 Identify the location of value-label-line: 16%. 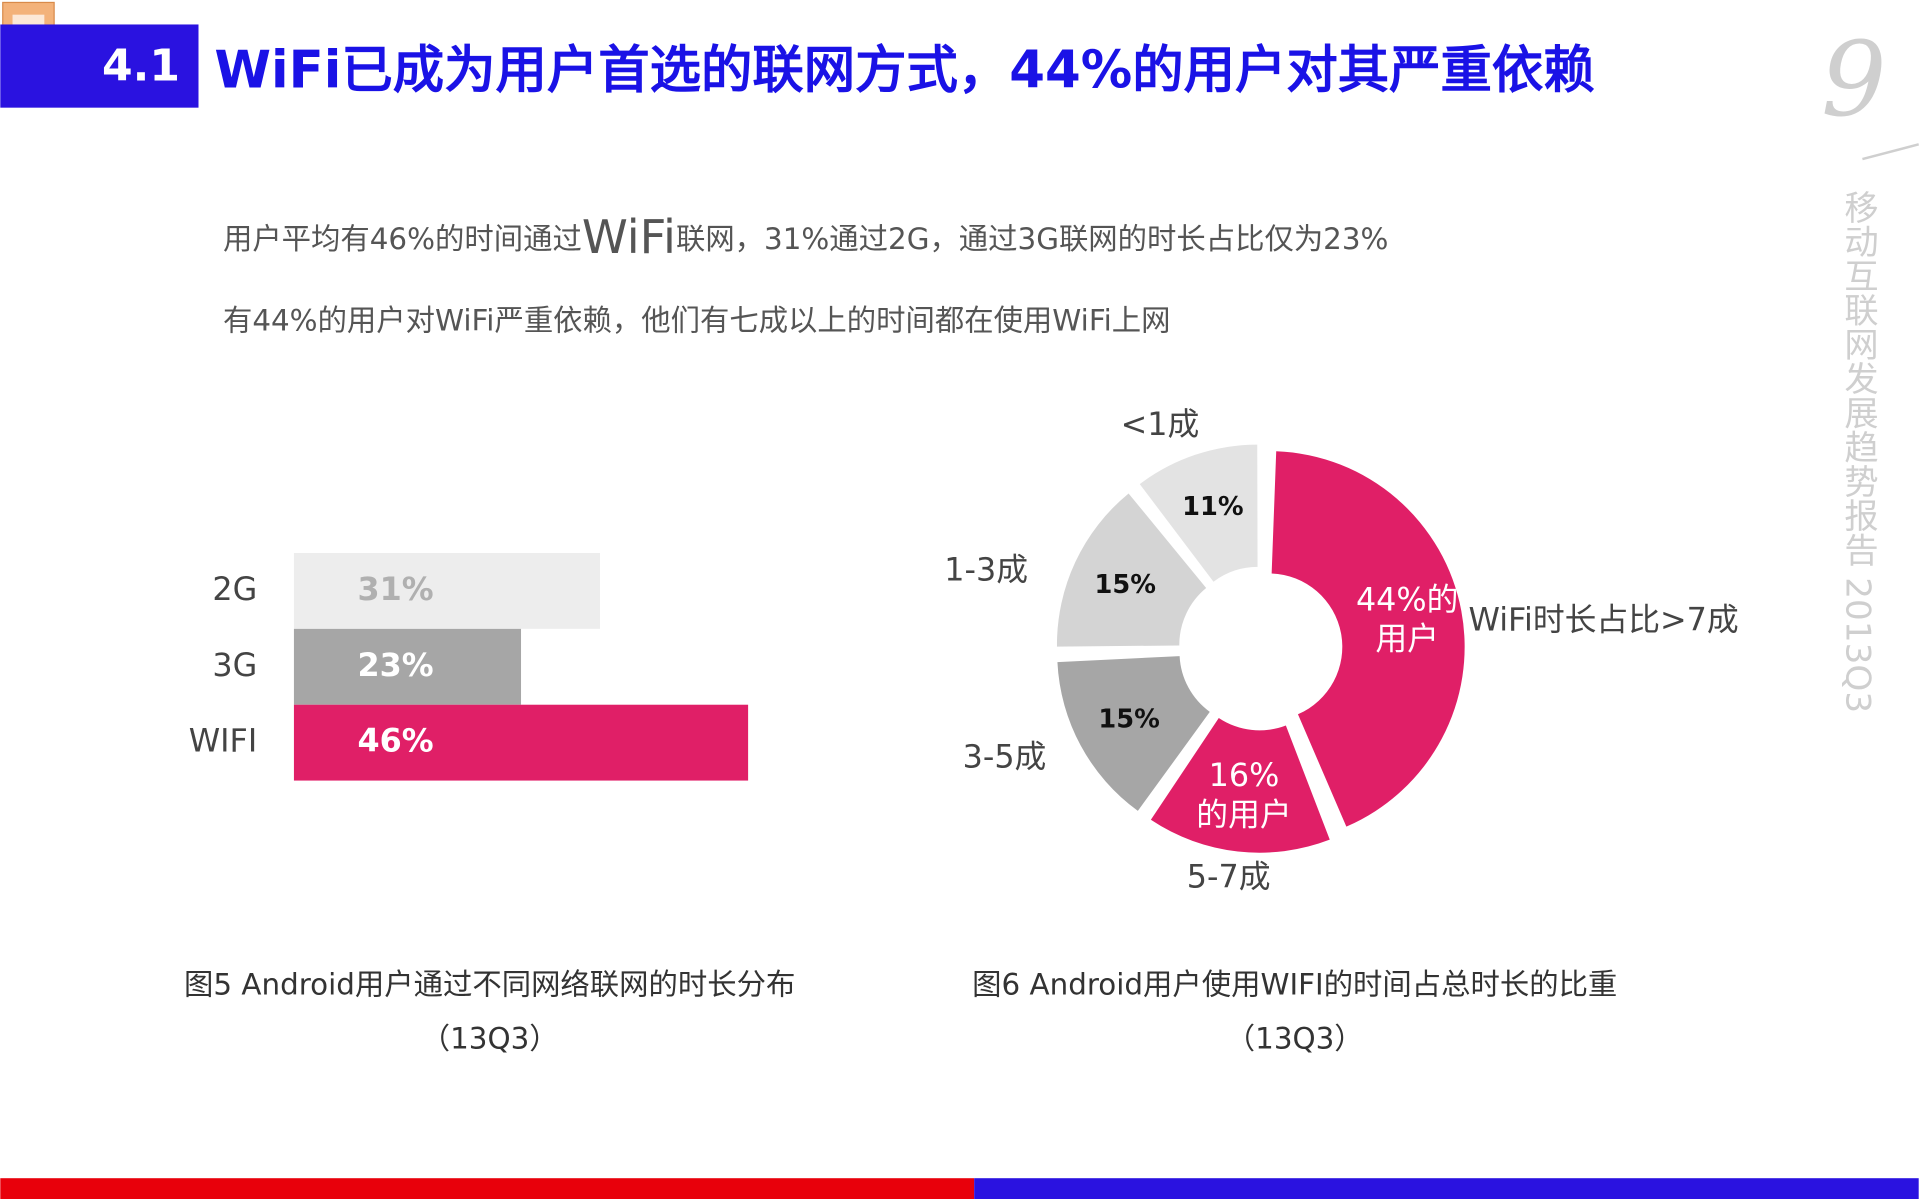
(1244, 775).